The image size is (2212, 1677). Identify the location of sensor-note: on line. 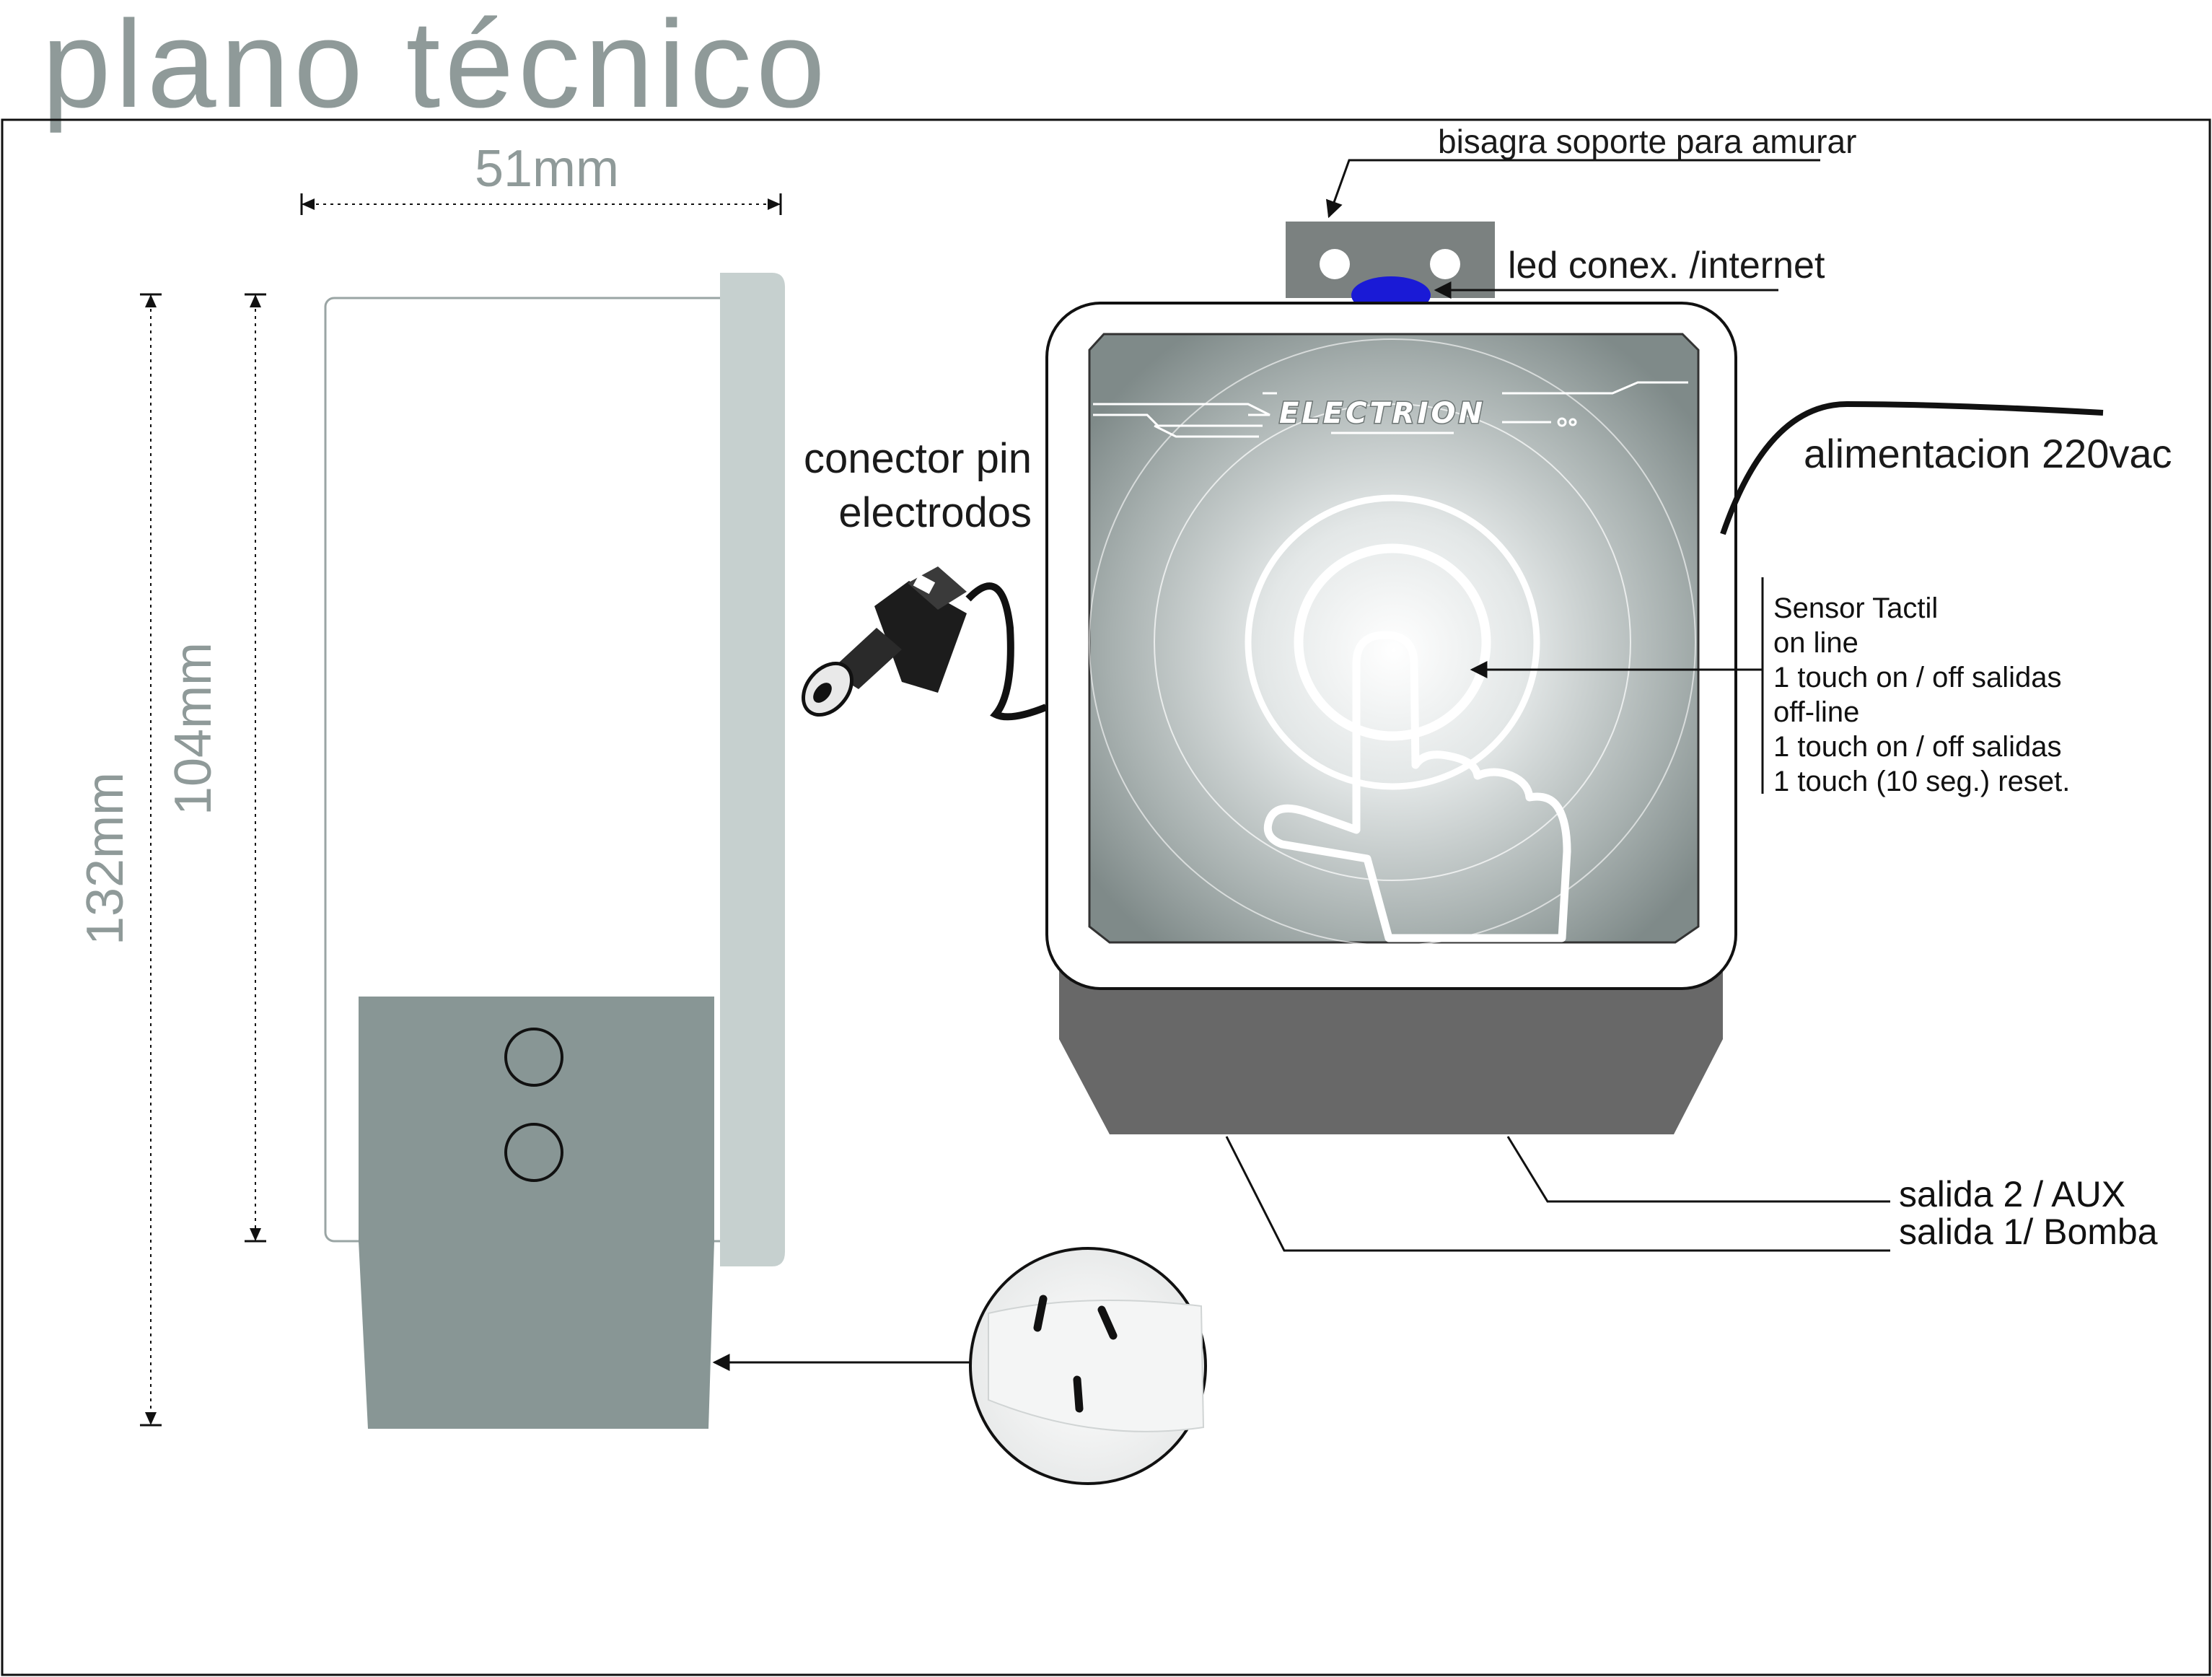
(1815, 643).